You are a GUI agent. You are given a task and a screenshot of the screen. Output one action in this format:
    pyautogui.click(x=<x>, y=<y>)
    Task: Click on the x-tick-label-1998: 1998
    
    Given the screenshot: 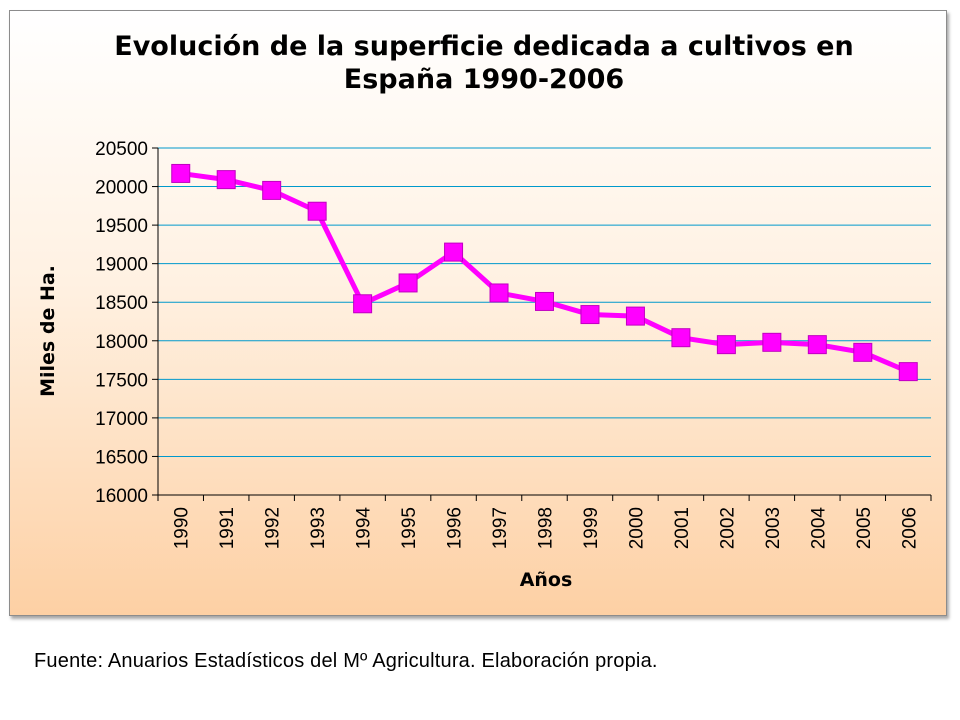 What is the action you would take?
    pyautogui.click(x=546, y=528)
    